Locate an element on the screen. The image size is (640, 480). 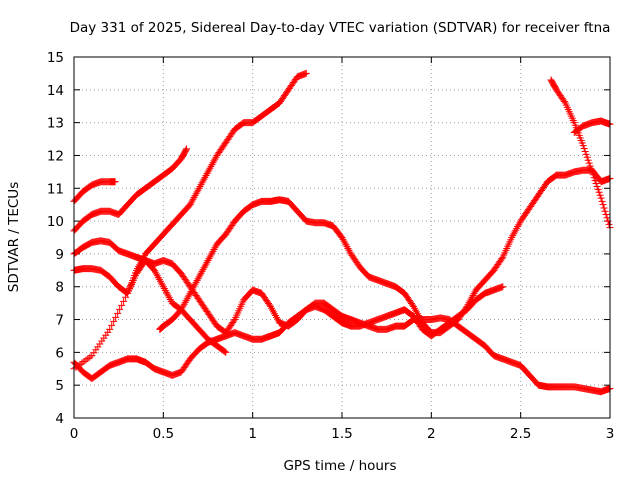
y-tick-label: 11 is located at coordinates (55, 189).